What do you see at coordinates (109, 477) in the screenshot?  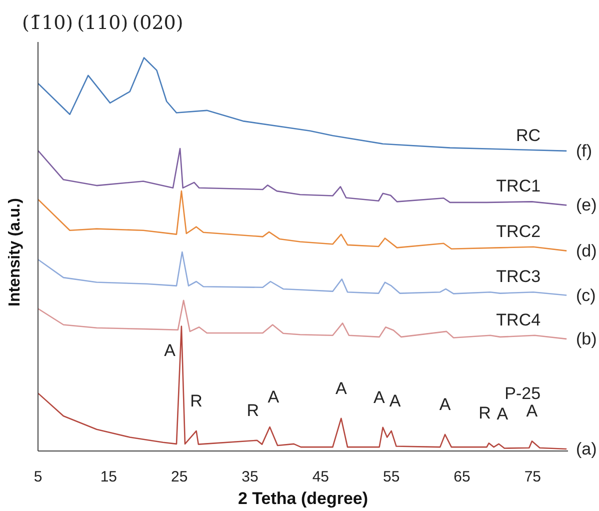 I see `x-tick-label: 15` at bounding box center [109, 477].